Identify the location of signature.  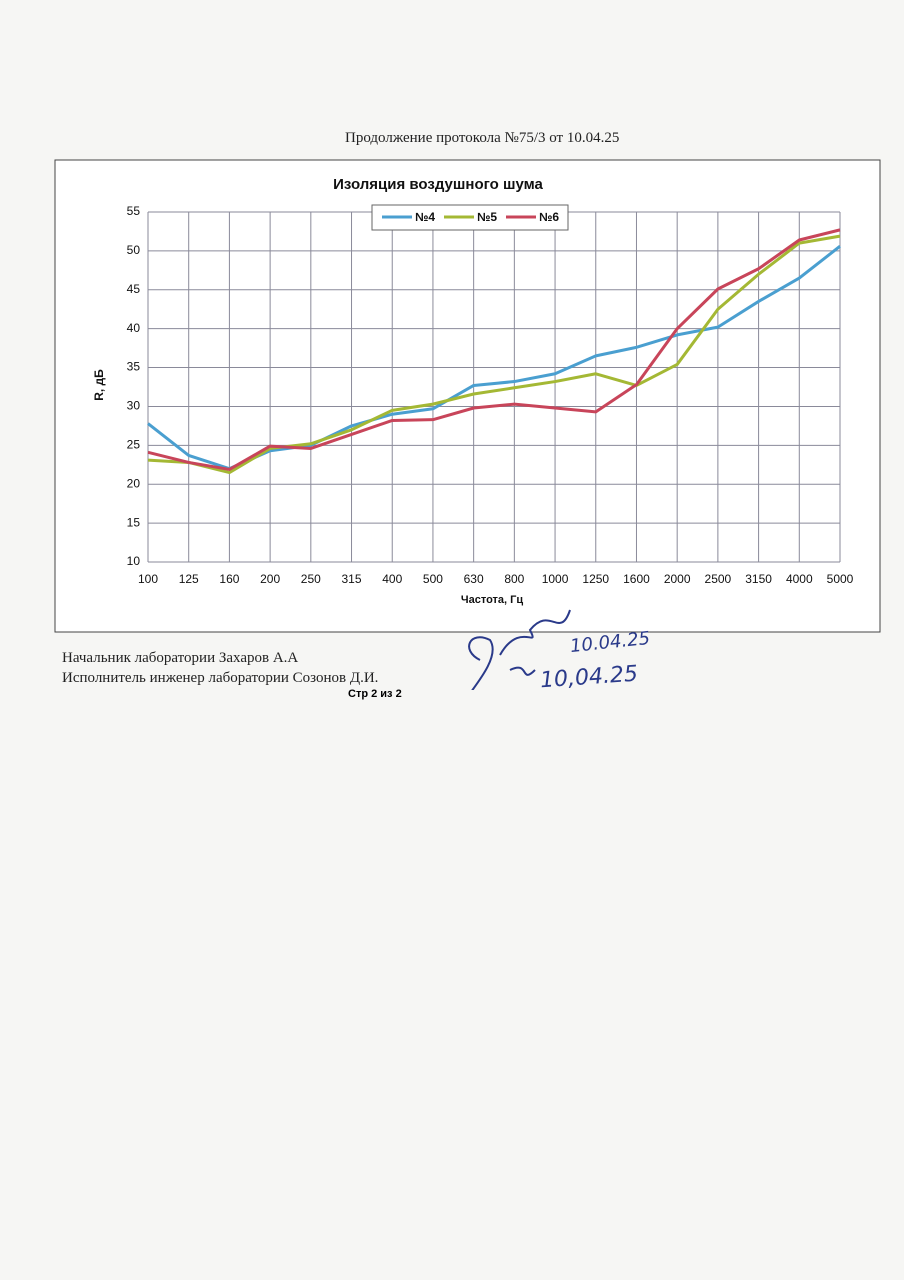
(519, 649).